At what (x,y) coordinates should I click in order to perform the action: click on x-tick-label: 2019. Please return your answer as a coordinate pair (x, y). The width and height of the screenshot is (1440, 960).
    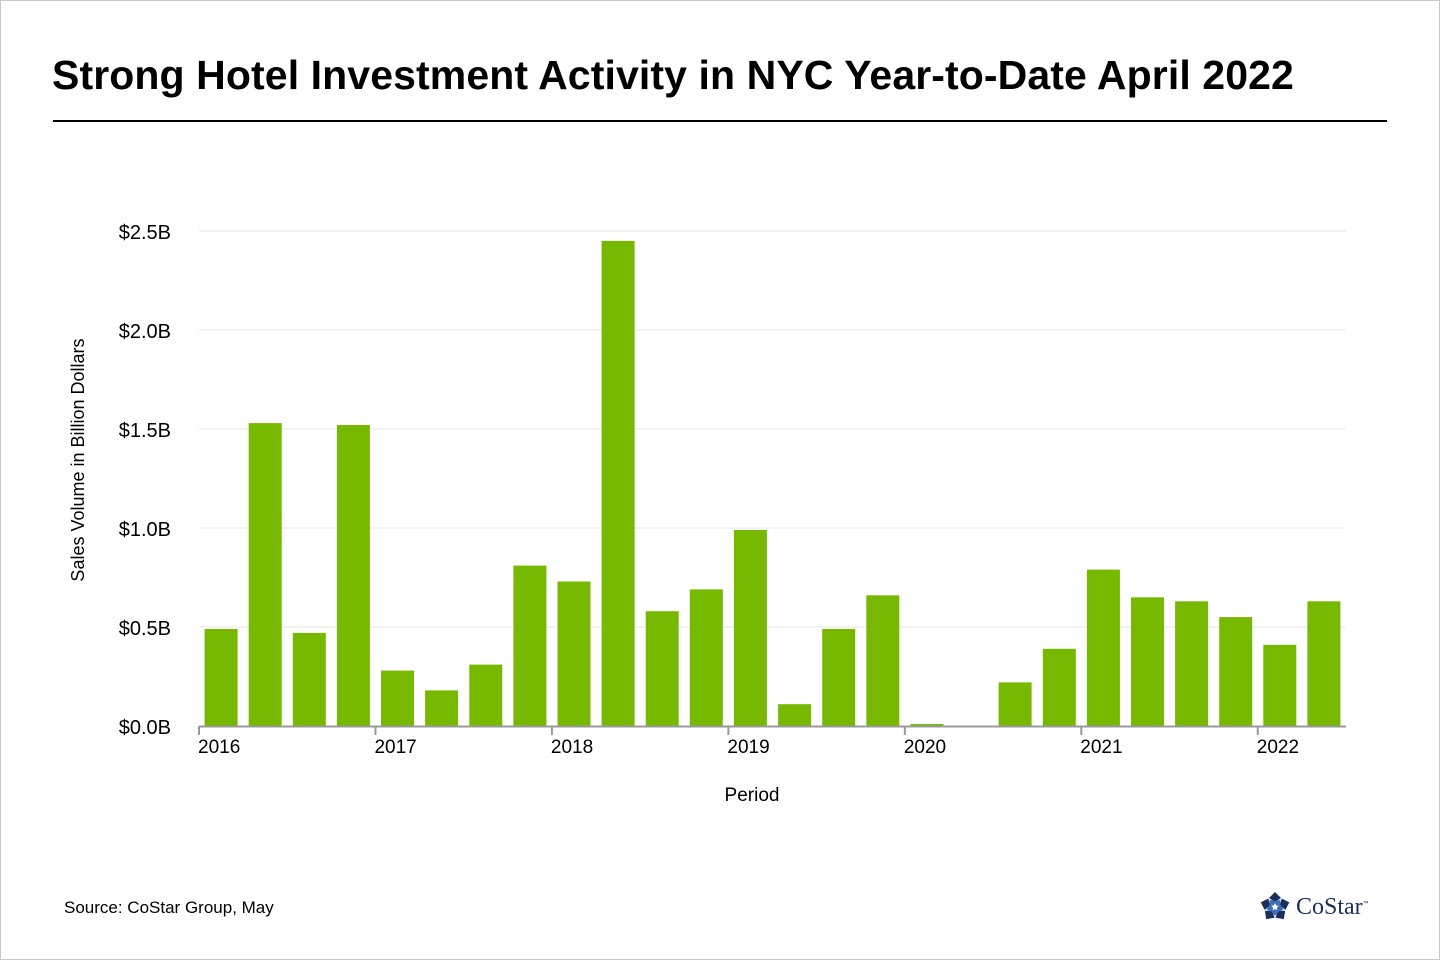
    Looking at the image, I should click on (748, 747).